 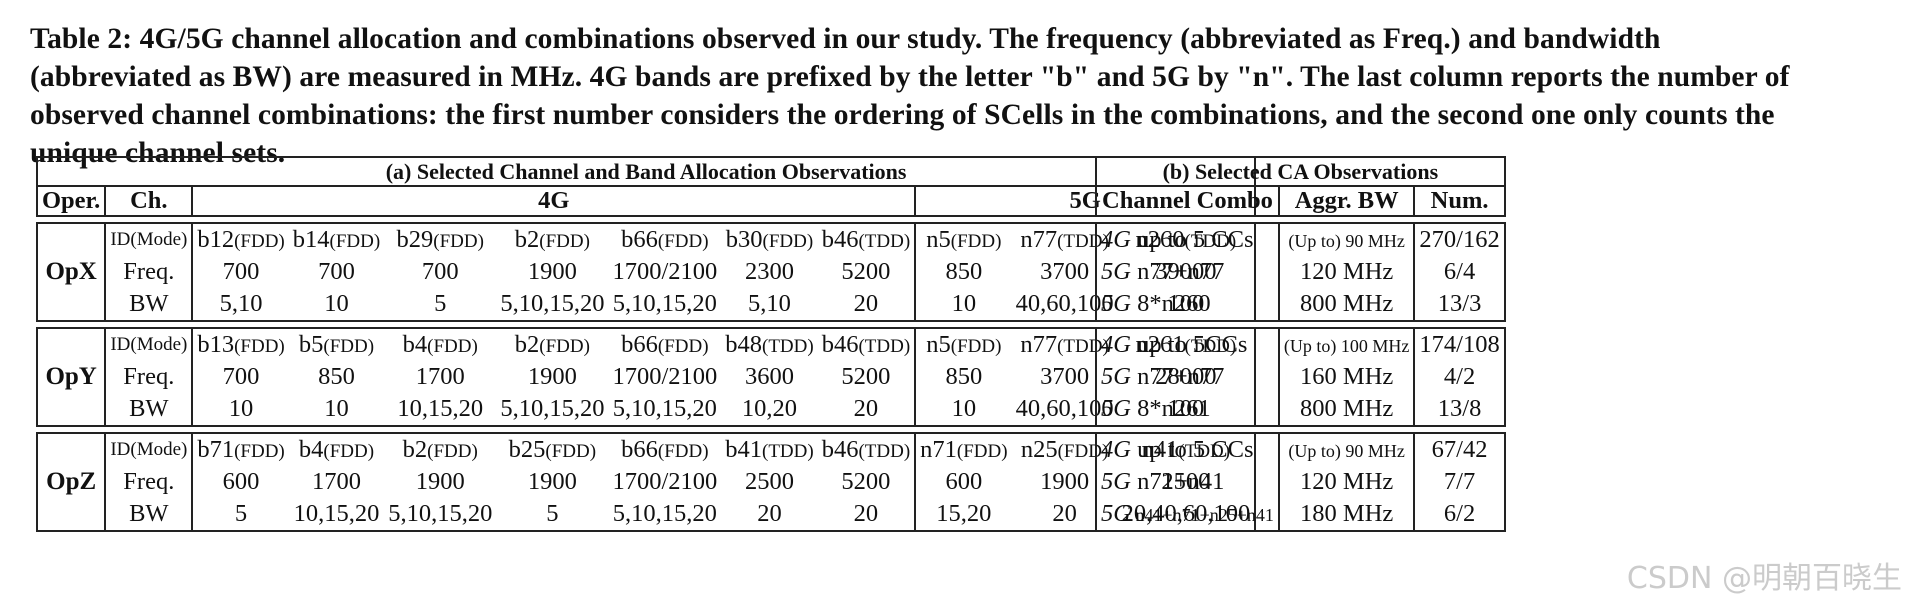 I want to click on table-row: 4G up to 5 CCs (Up to) 90 MHz 270/162, so click(x=1300, y=239).